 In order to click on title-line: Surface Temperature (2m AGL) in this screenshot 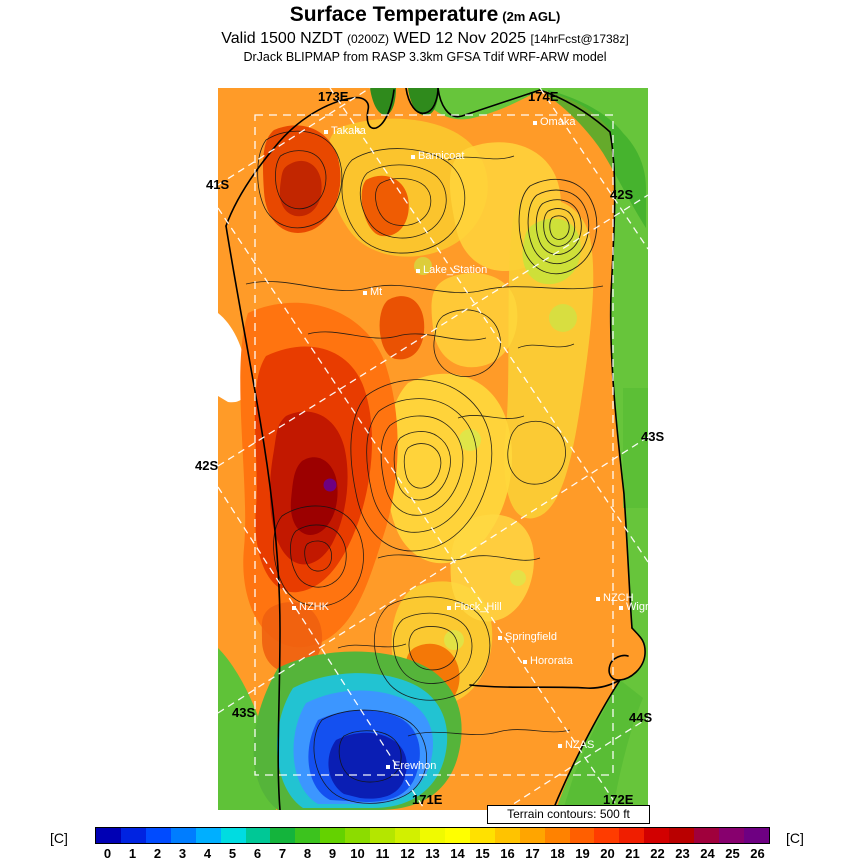, I will do `click(425, 15)`.